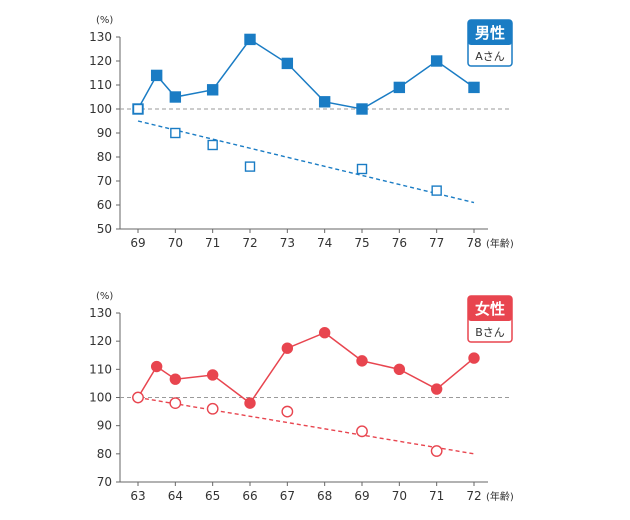 This screenshot has width=630, height=520. I want to click on x-tick-label: 67, so click(287, 496).